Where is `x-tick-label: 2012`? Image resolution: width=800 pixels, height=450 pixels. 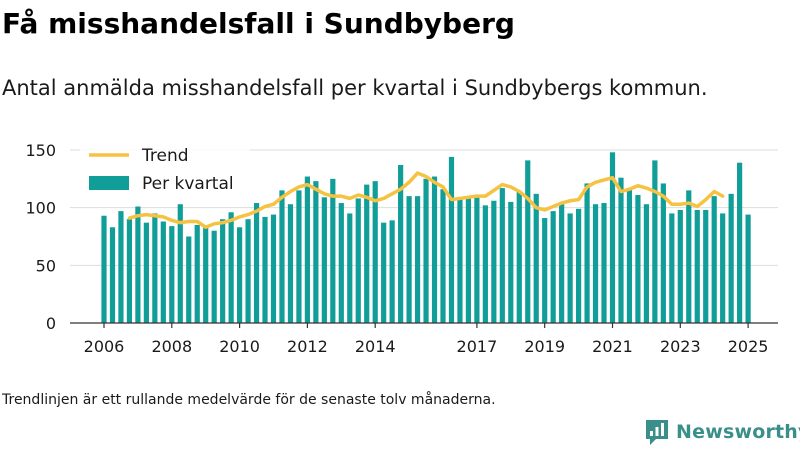 x-tick-label: 2012 is located at coordinates (307, 346).